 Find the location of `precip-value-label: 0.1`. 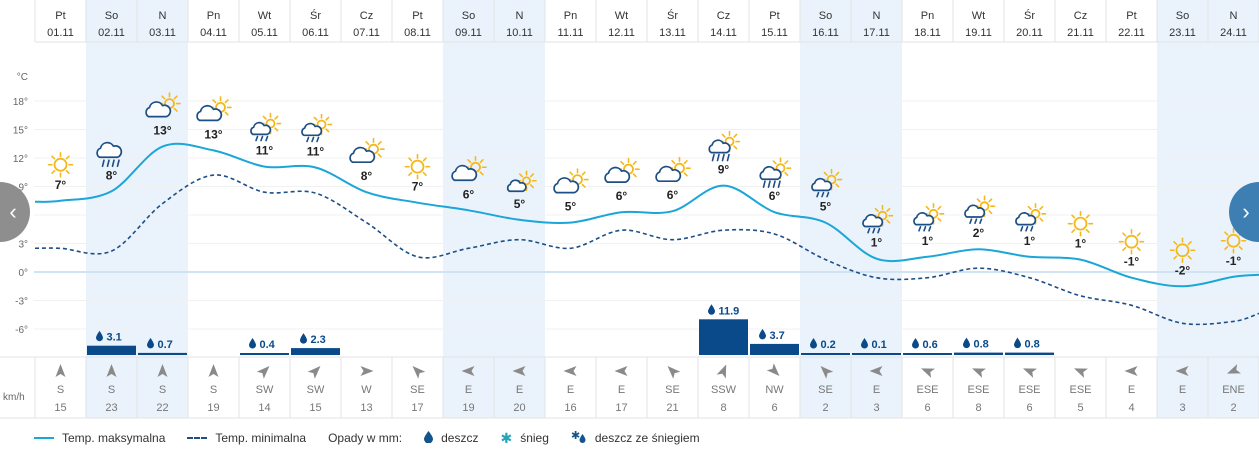

precip-value-label: 0.1 is located at coordinates (879, 345).